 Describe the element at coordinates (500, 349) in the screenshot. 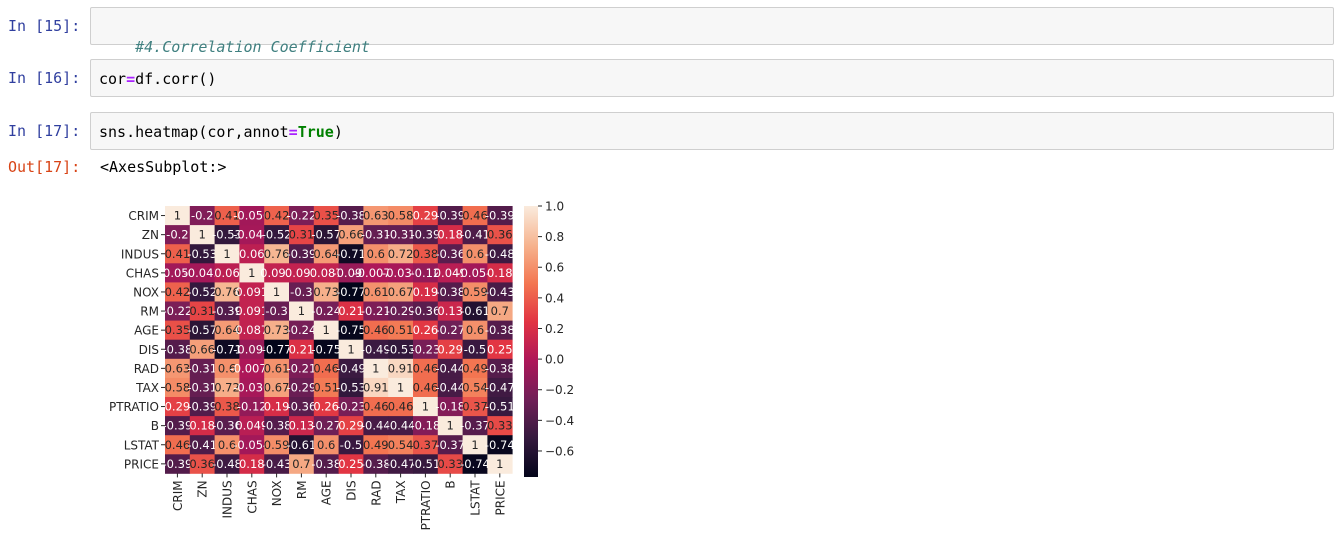

I see `heatmap-cell-annotation: 0.25` at that location.